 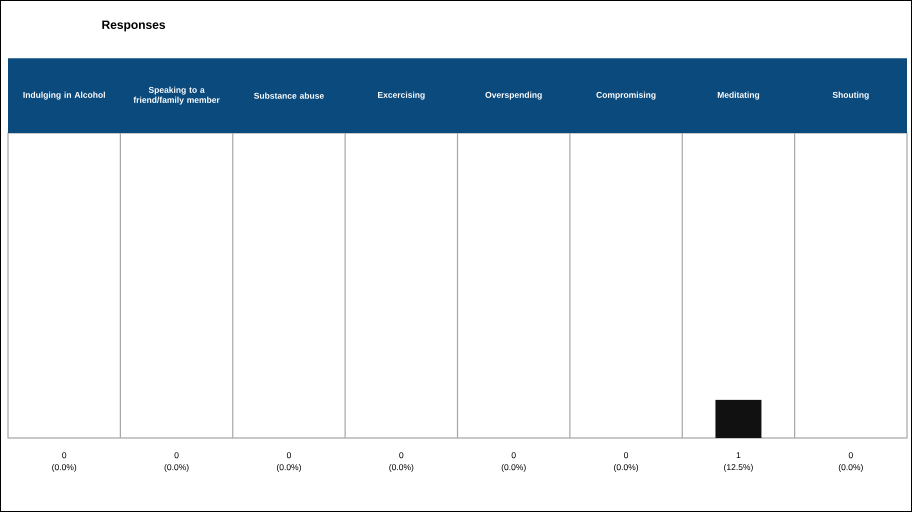 What do you see at coordinates (134, 26) in the screenshot?
I see `chart-title: Responses` at bounding box center [134, 26].